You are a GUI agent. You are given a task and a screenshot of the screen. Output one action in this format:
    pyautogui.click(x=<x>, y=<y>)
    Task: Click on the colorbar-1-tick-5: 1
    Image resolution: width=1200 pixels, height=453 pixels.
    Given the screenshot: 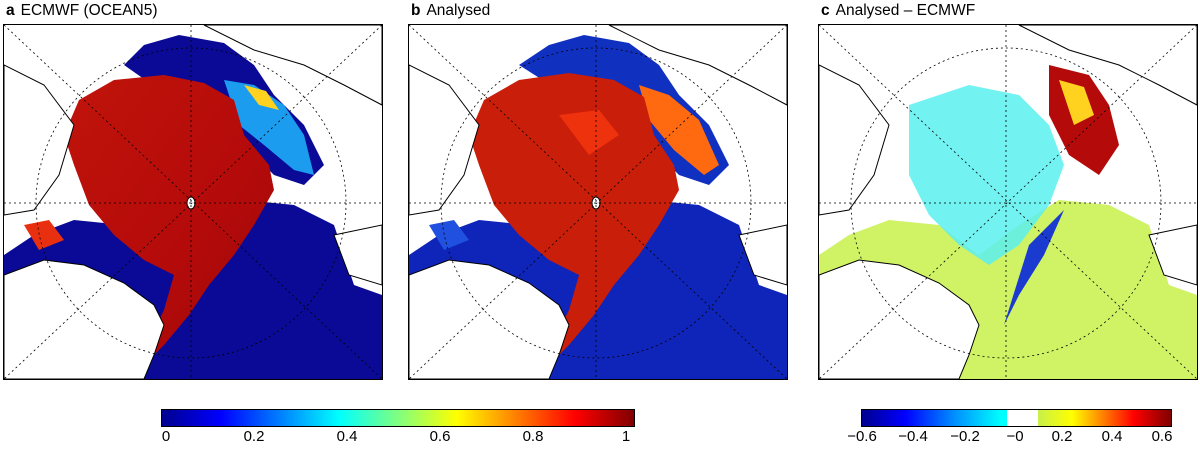 What is the action you would take?
    pyautogui.click(x=626, y=436)
    